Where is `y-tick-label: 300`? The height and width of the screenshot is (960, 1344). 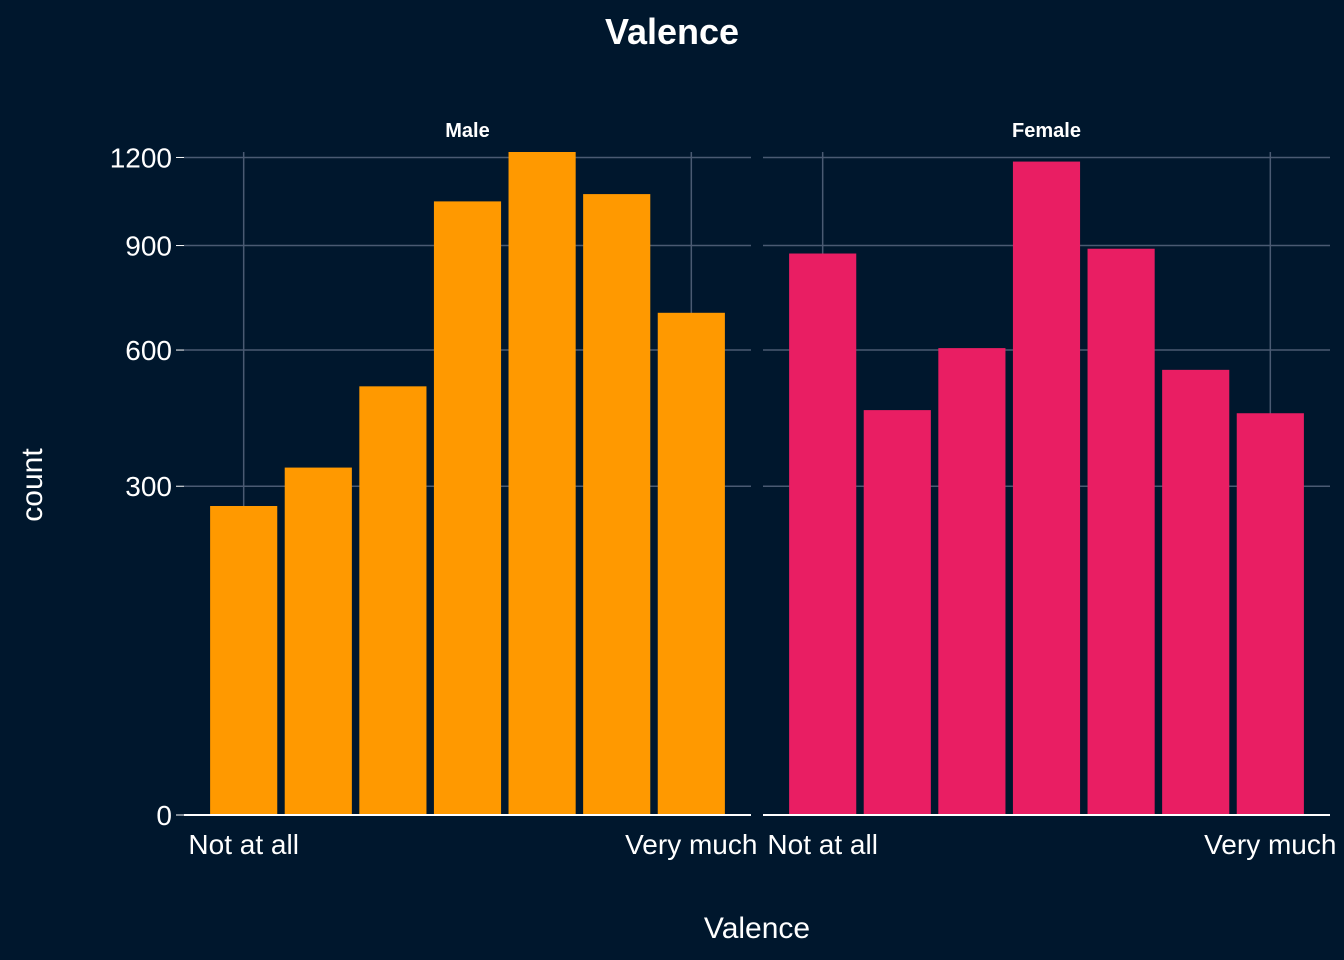
y-tick-label: 300 is located at coordinates (148, 486).